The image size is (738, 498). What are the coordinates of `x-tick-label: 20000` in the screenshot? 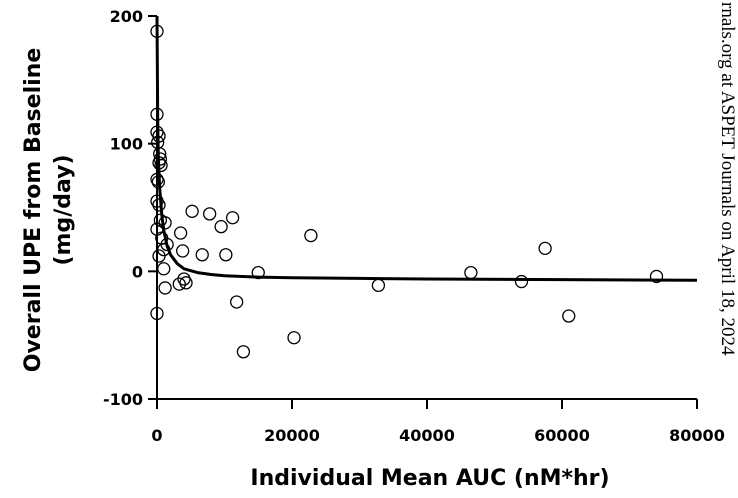 It's located at (292, 435).